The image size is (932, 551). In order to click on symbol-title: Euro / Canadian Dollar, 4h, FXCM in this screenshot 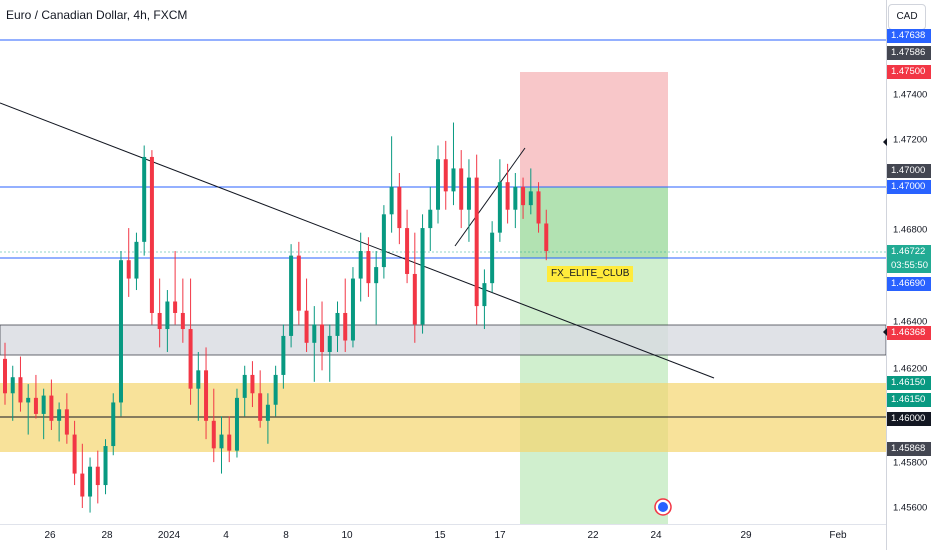, I will do `click(97, 15)`.